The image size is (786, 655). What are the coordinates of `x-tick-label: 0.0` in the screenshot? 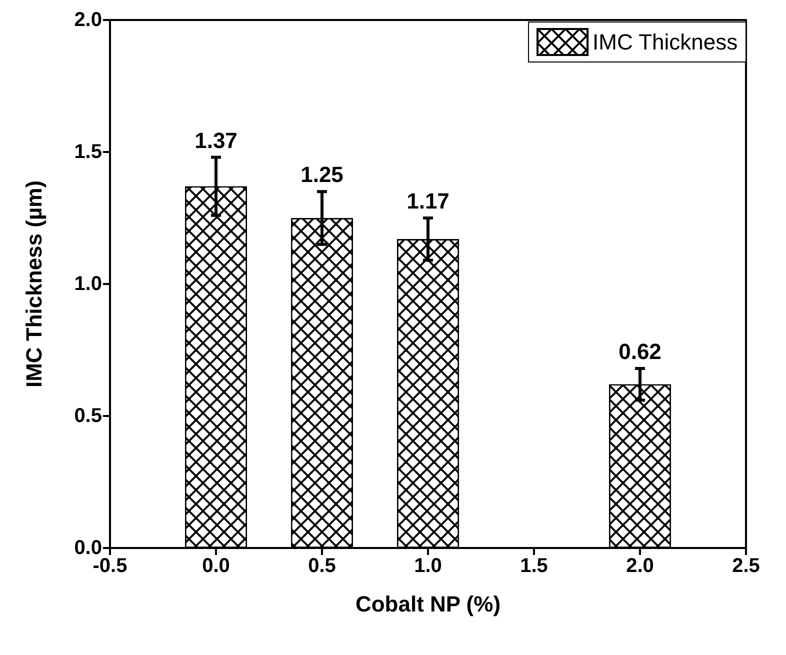 It's located at (216, 566).